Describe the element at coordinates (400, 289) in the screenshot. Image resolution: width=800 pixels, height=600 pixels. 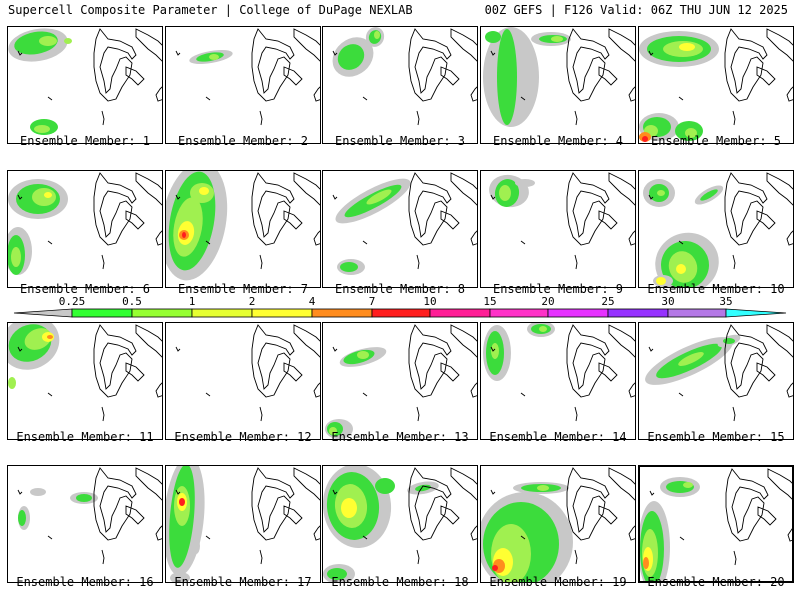
I see `ensemble-member-caption: Ensemble Member: 8` at that location.